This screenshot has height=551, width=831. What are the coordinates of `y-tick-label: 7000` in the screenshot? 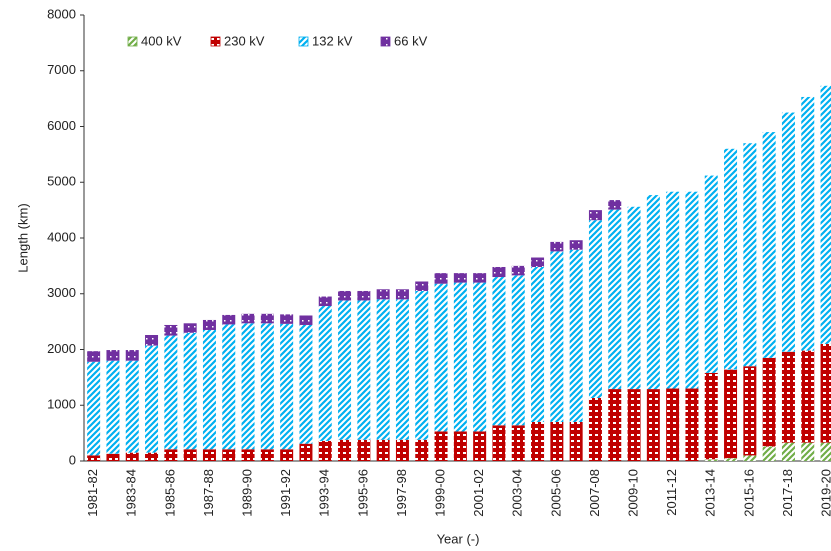 It's located at (61, 69).